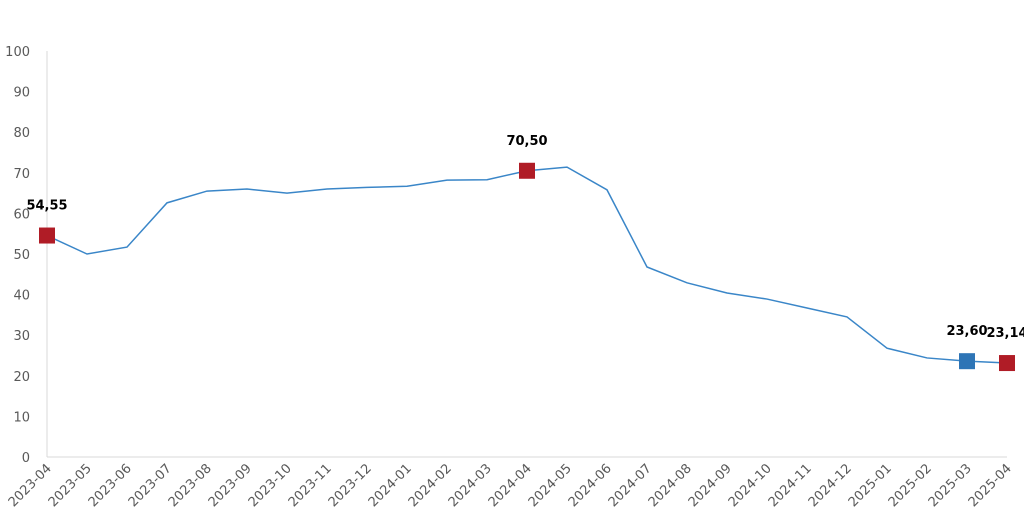 The width and height of the screenshot is (1024, 526). Describe the element at coordinates (750, 485) in the screenshot. I see `x-tick-label: 2024-10` at that location.